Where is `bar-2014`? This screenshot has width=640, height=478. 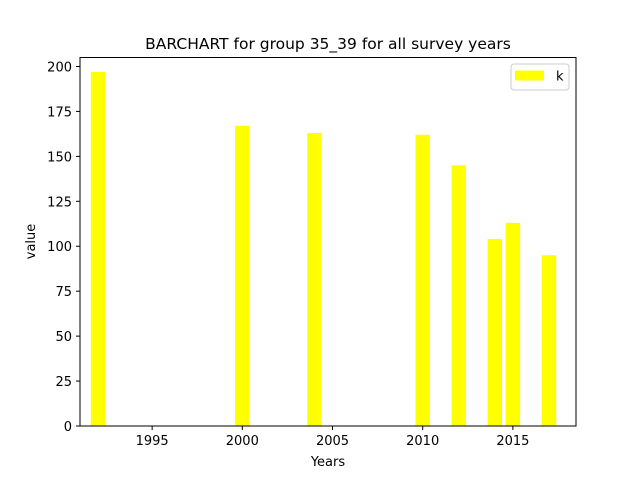 bar-2014 is located at coordinates (495, 332).